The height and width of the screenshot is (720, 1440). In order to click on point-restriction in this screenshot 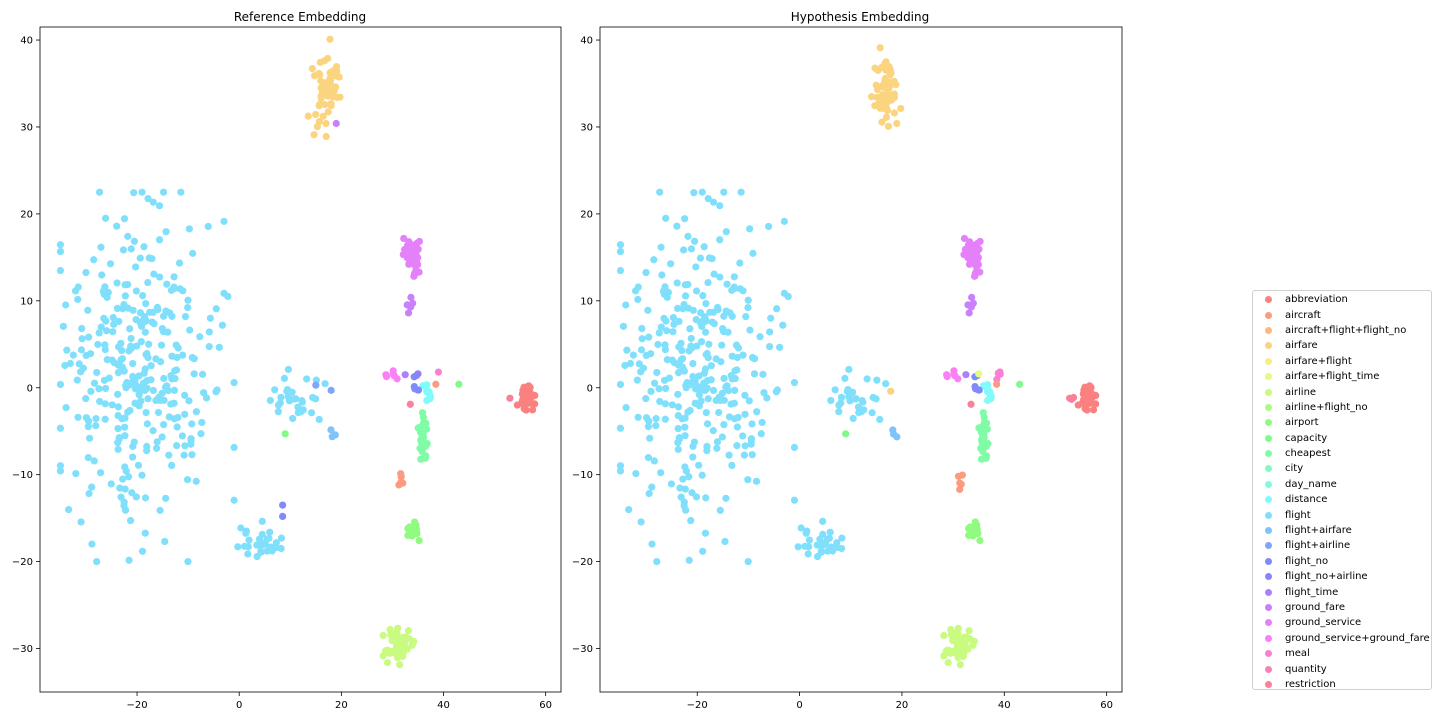, I will do `click(1071, 399)`.